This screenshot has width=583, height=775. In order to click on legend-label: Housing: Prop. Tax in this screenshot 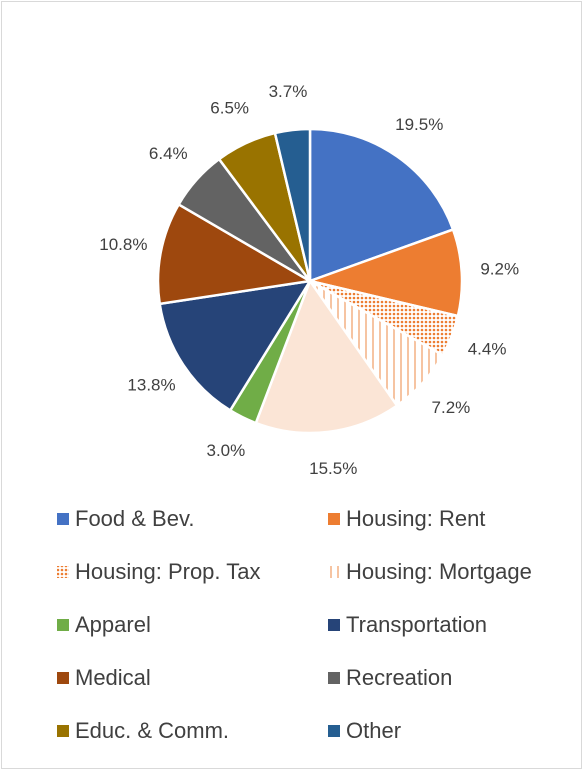, I will do `click(167, 571)`.